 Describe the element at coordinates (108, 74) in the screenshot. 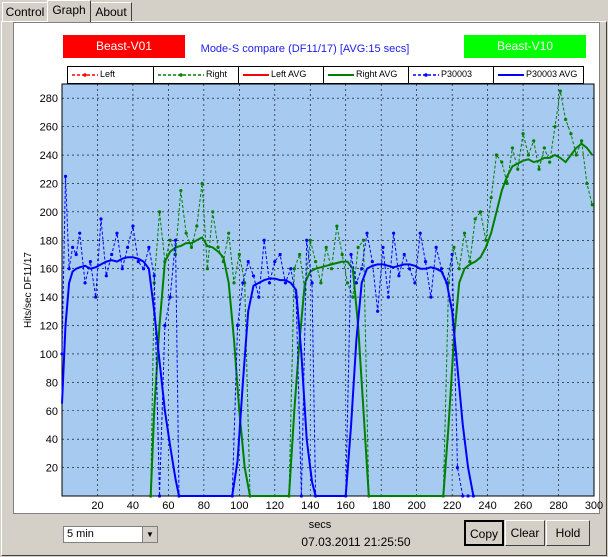

I see `legend-label: Left` at that location.